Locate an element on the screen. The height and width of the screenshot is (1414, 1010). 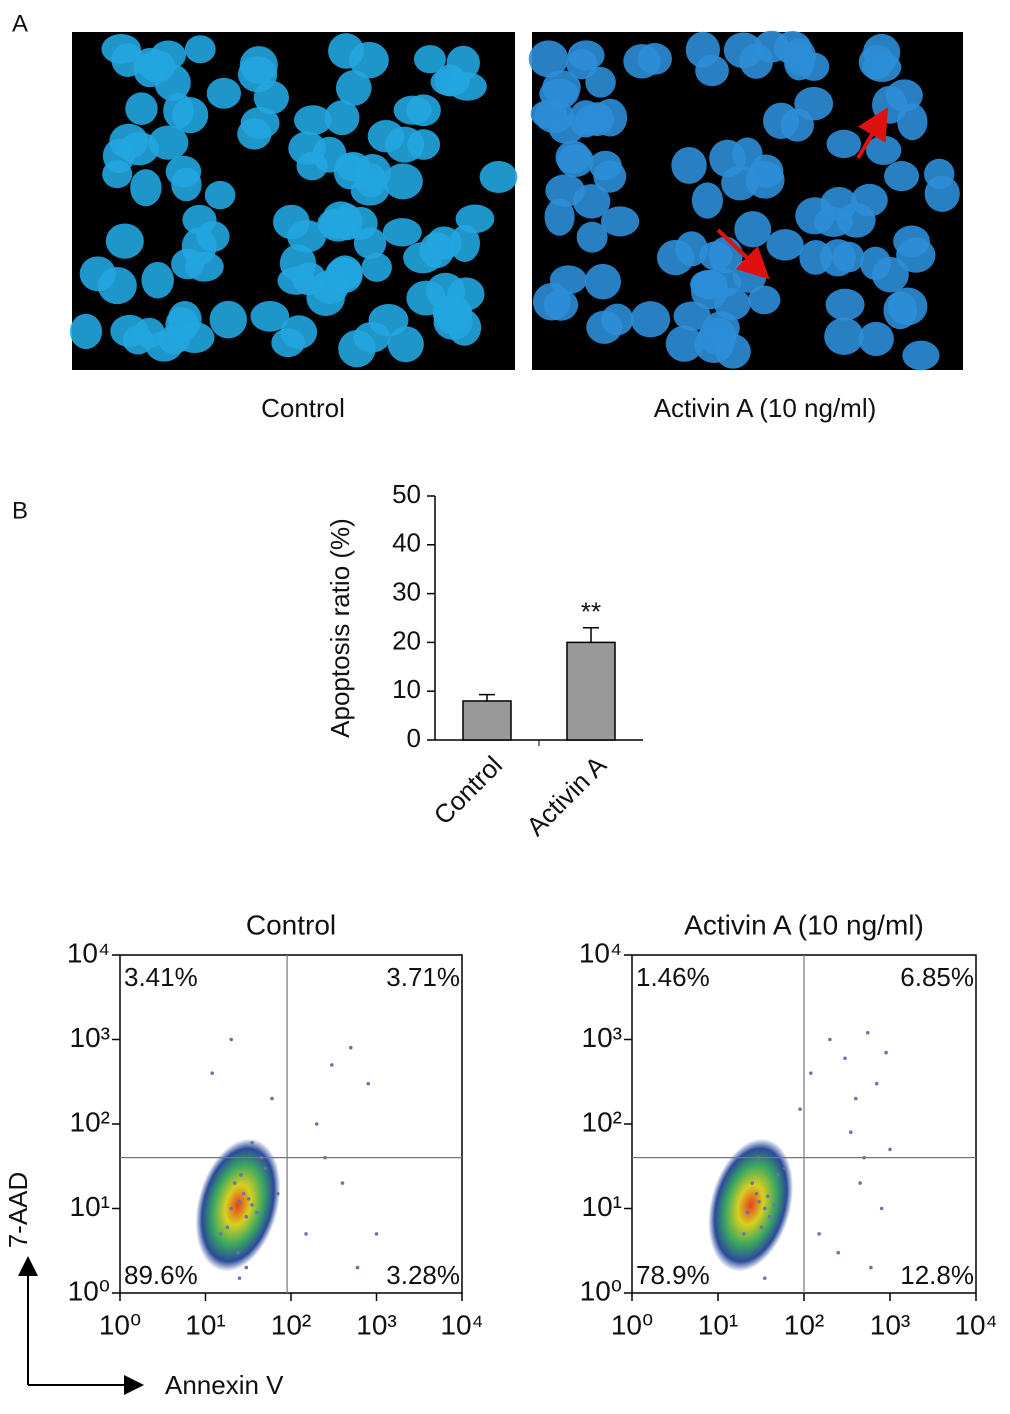
y-tick-label: 50 is located at coordinates (406, 494).